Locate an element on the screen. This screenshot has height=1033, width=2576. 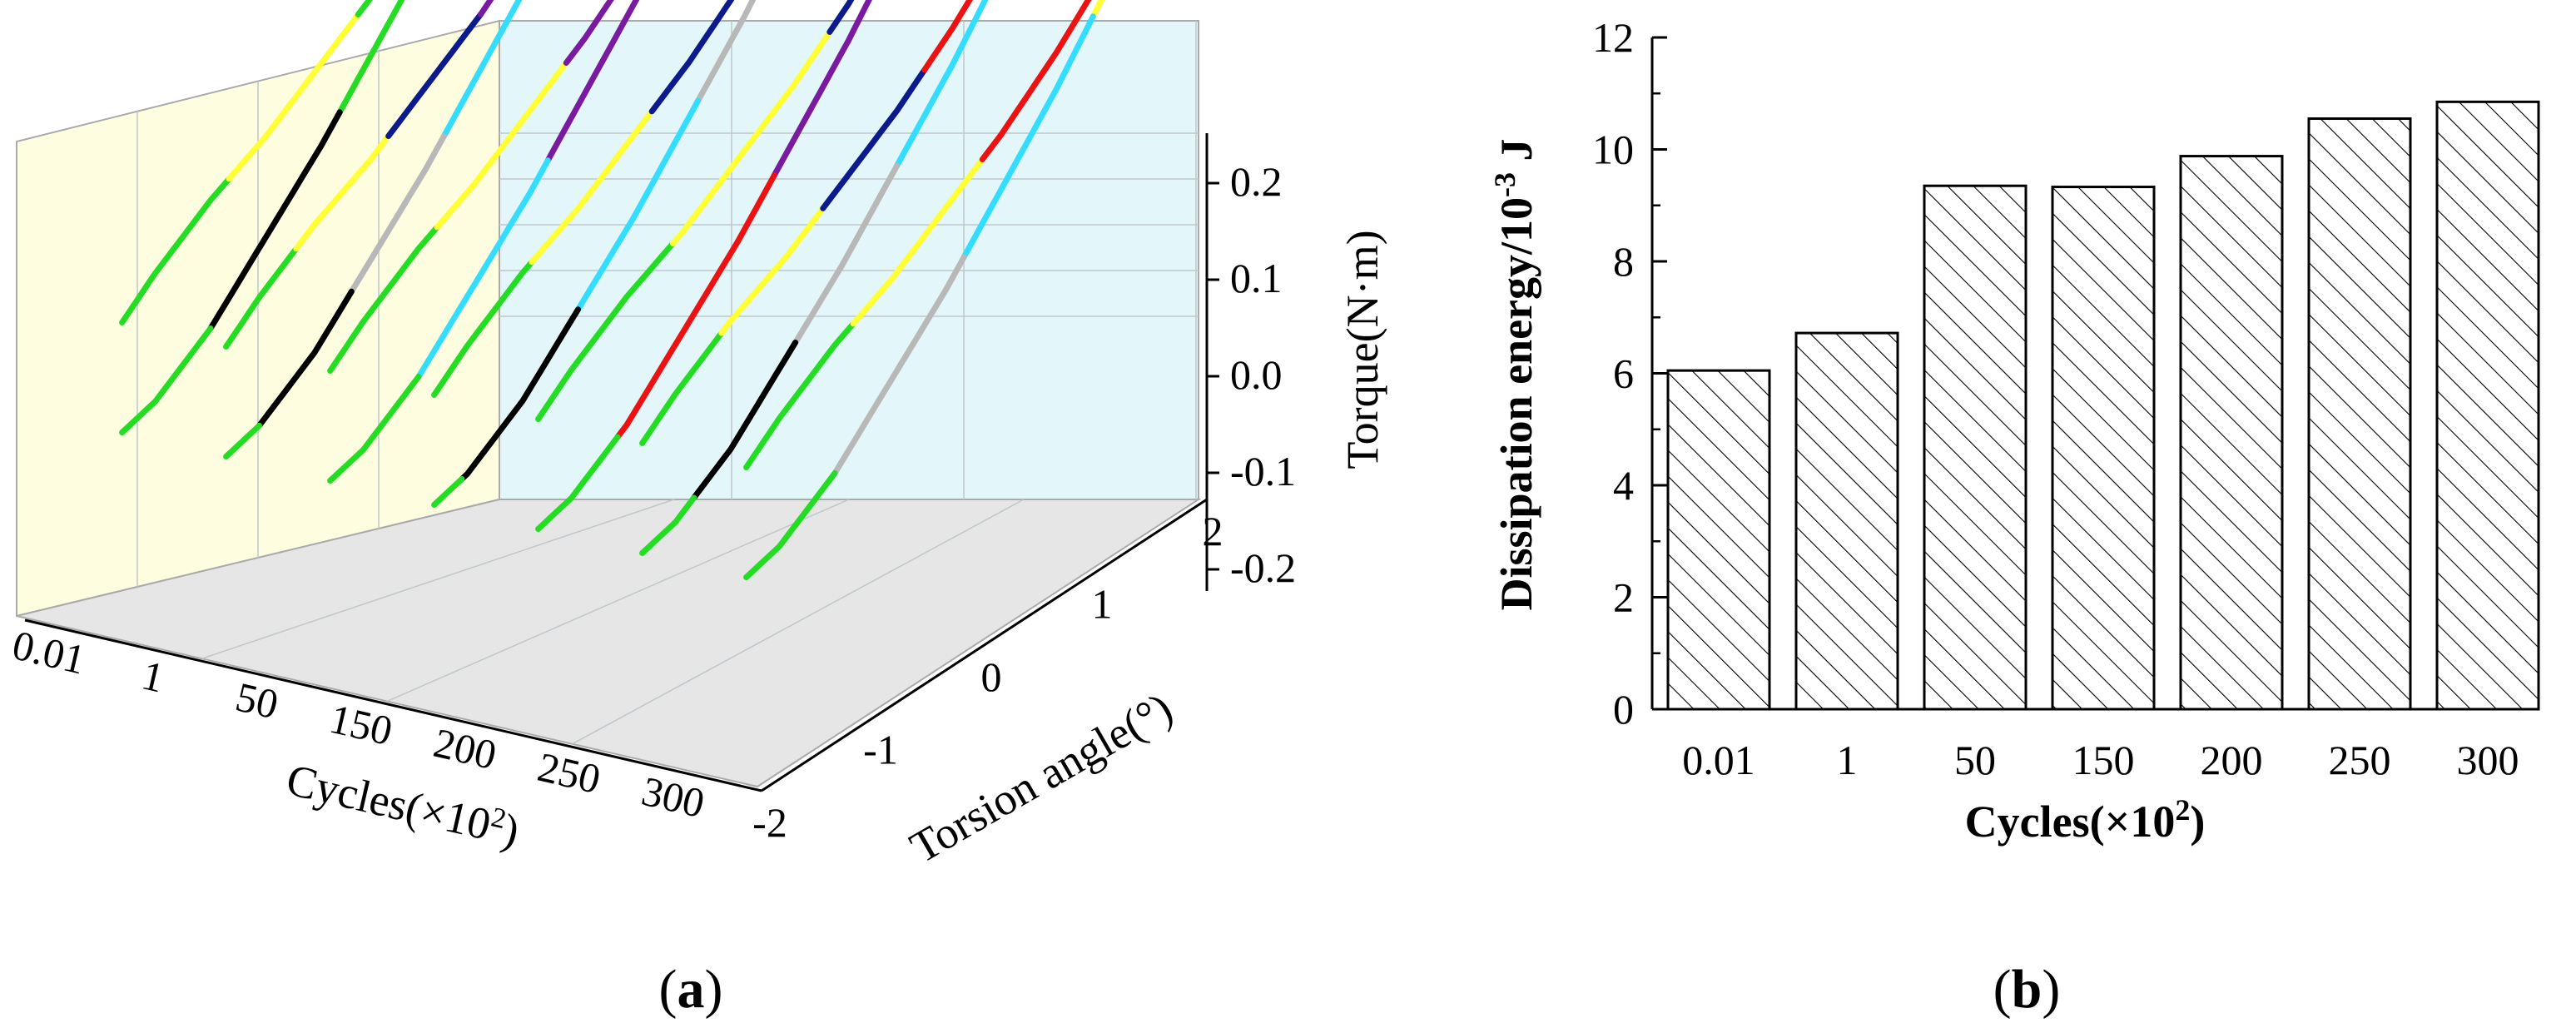
bar-x-axis-title: Cycles(×102) is located at coordinates (2085, 820).